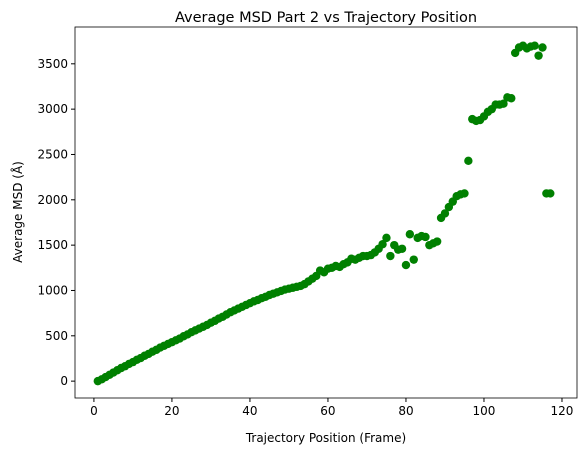 The image size is (582, 459). Describe the element at coordinates (52, 154) in the screenshot. I see `y-tick-label: 2500` at that location.